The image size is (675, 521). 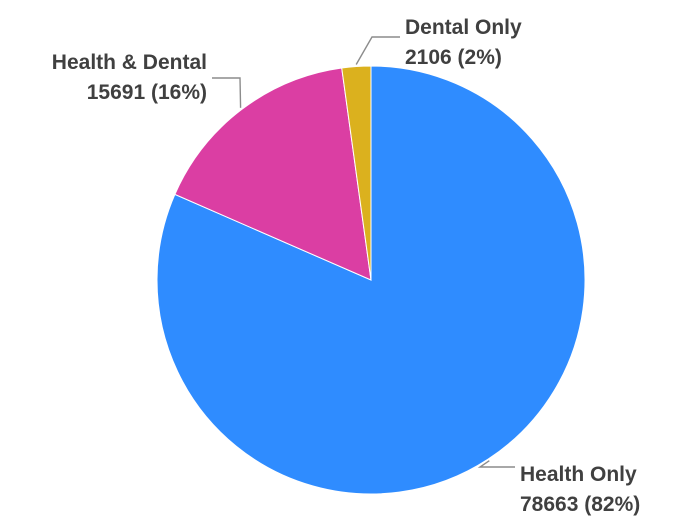 What do you see at coordinates (377, 50) in the screenshot?
I see `leader-line-dental-only` at bounding box center [377, 50].